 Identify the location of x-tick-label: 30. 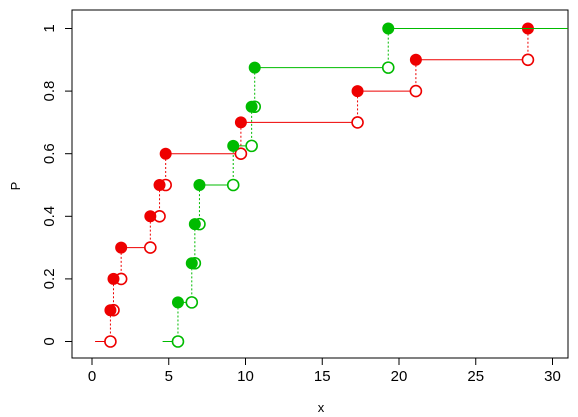
(552, 376).